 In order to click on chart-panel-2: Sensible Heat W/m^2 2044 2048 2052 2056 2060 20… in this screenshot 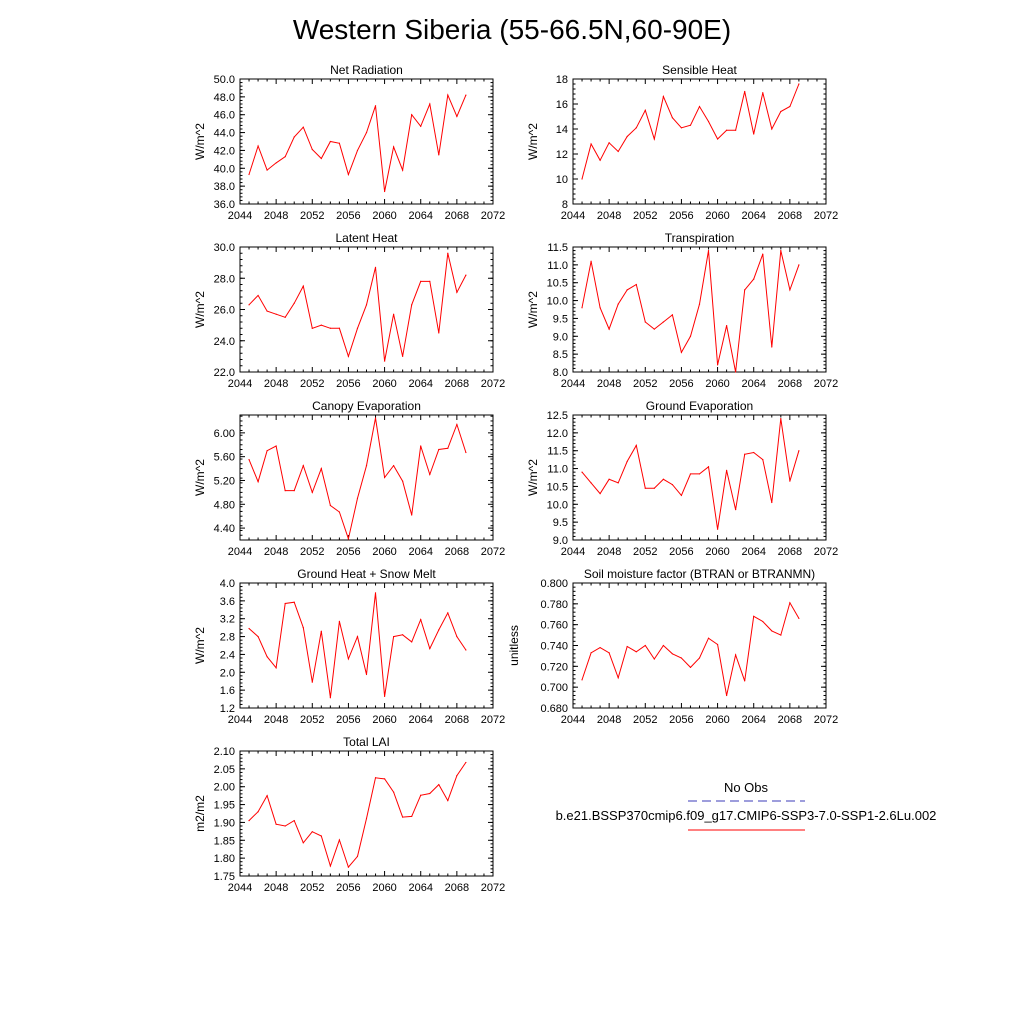, I will do `click(682, 142)`.